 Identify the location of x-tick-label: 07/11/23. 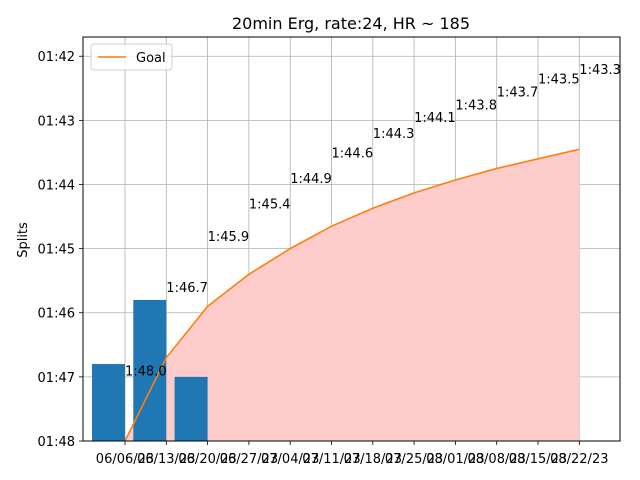
(331, 459).